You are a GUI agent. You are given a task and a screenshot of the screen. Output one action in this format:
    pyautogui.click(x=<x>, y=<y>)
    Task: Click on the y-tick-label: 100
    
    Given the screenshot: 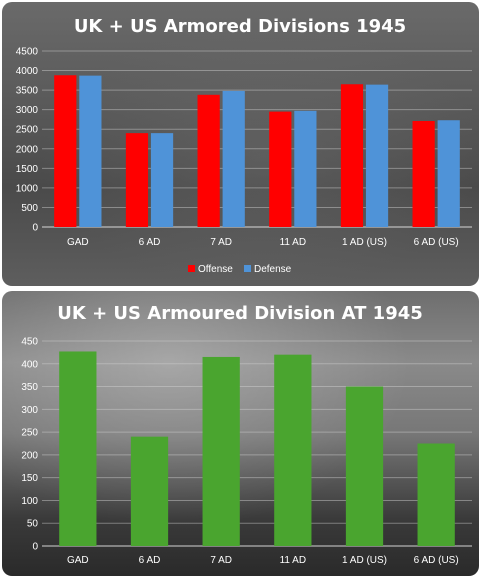 What is the action you would take?
    pyautogui.click(x=29, y=501)
    